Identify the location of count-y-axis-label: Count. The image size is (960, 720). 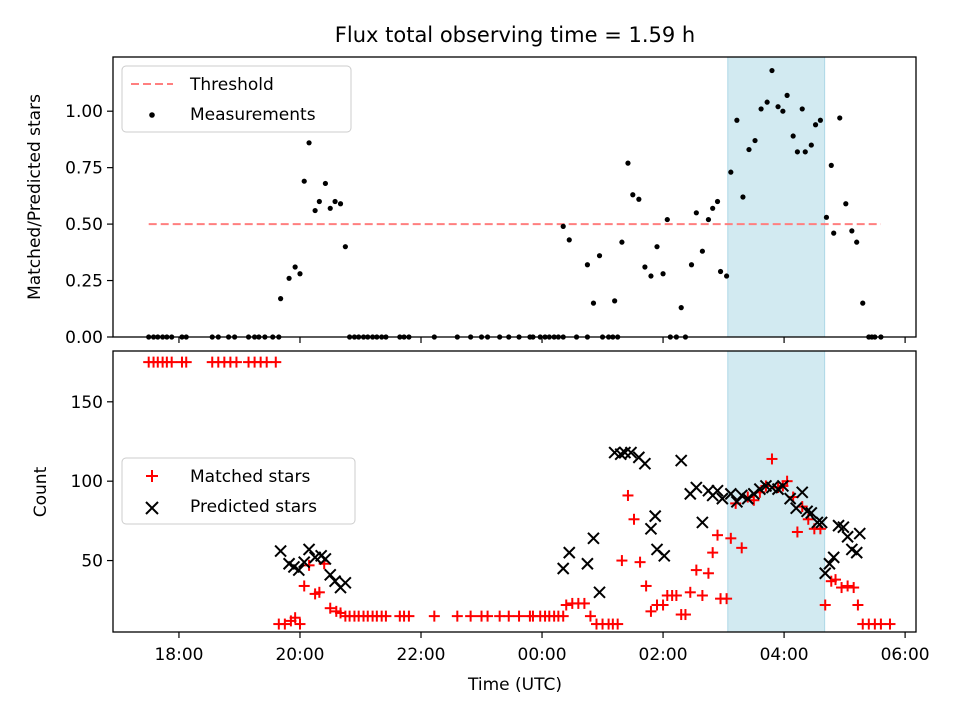
(41, 491).